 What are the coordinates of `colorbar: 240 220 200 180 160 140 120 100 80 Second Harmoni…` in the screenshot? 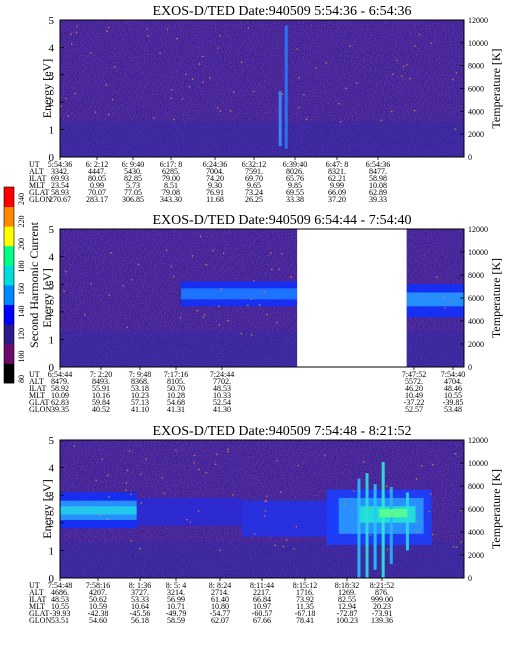 It's located at (22, 285).